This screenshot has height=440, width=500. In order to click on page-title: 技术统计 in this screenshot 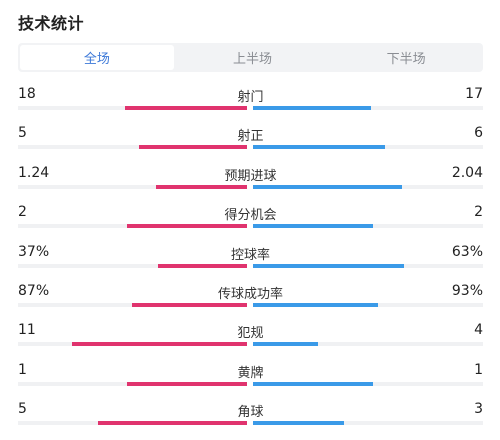, I will do `click(51, 23)`.